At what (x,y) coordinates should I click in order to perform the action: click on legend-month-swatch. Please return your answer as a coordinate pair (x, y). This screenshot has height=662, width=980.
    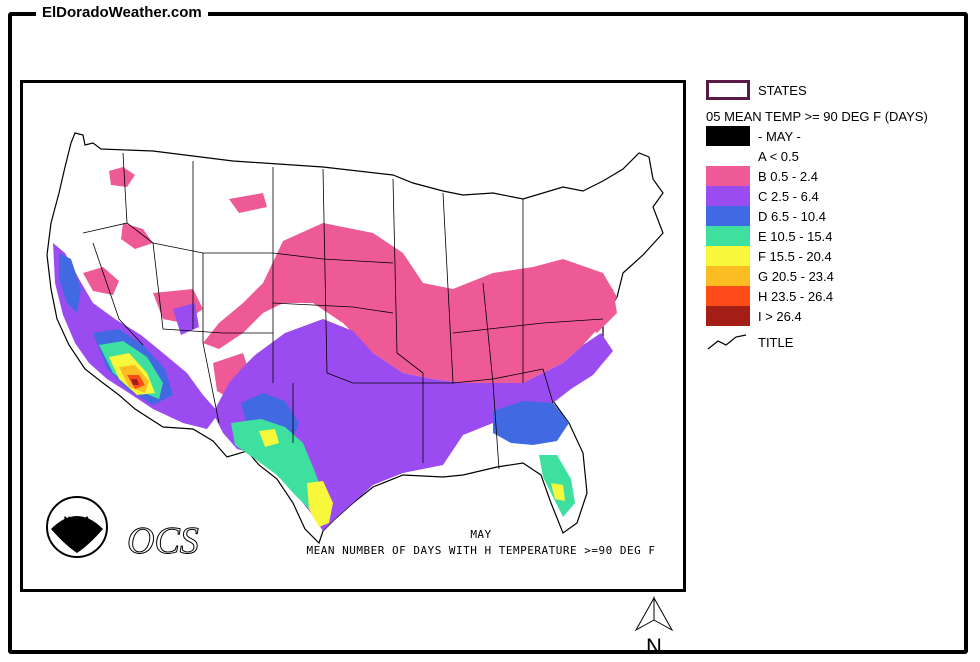
    Looking at the image, I should click on (728, 136).